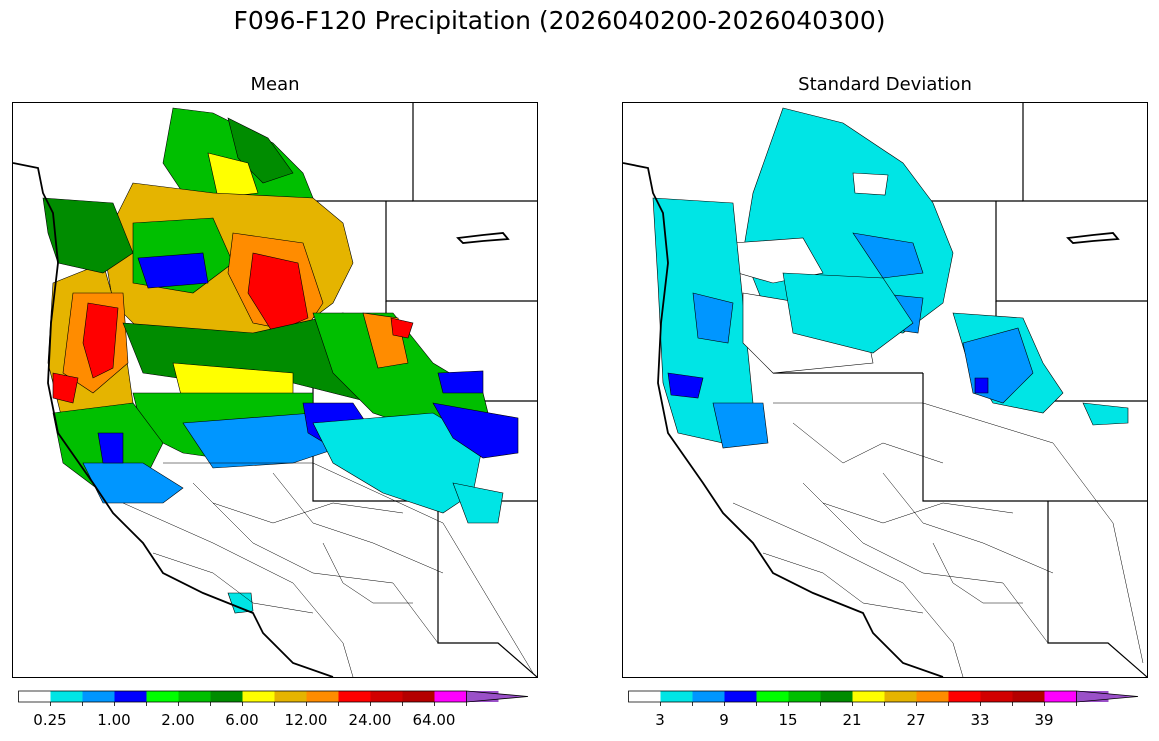 The image size is (1159, 741). What do you see at coordinates (848, 313) in the screenshot?
I see `std-cyan-central` at bounding box center [848, 313].